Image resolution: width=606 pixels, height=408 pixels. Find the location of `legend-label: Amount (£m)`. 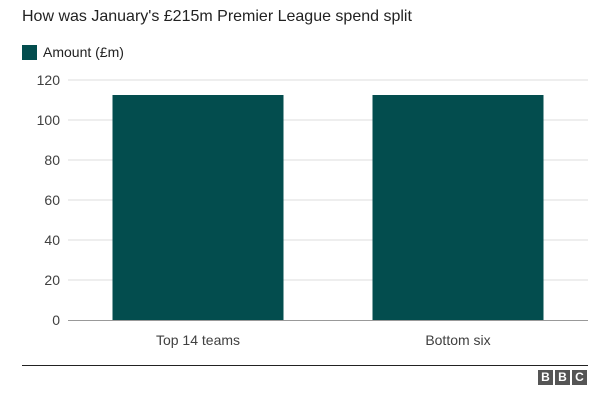

legend-label: Amount (£m) is located at coordinates (83, 52).